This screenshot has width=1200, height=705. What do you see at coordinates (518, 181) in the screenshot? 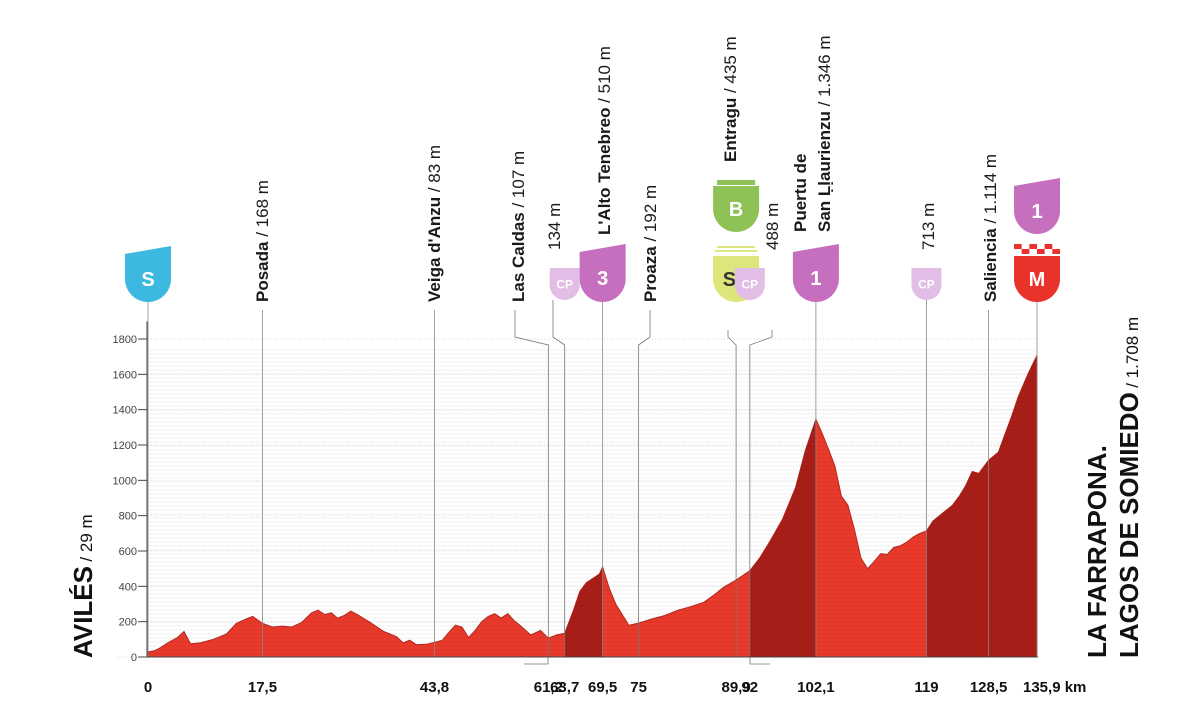
I see `waypoint-altitude: / 107 m` at bounding box center [518, 181].